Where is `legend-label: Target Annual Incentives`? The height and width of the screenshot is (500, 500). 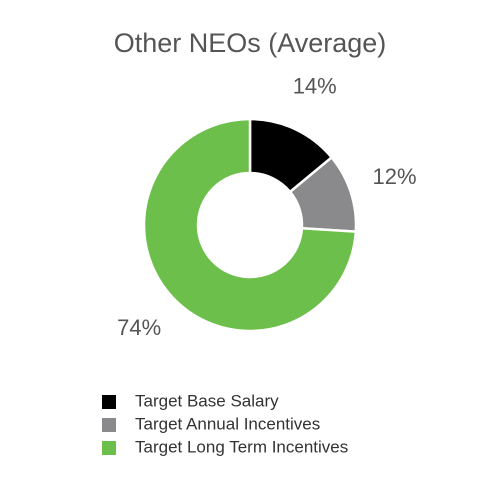 legend-label: Target Annual Incentives is located at coordinates (227, 423).